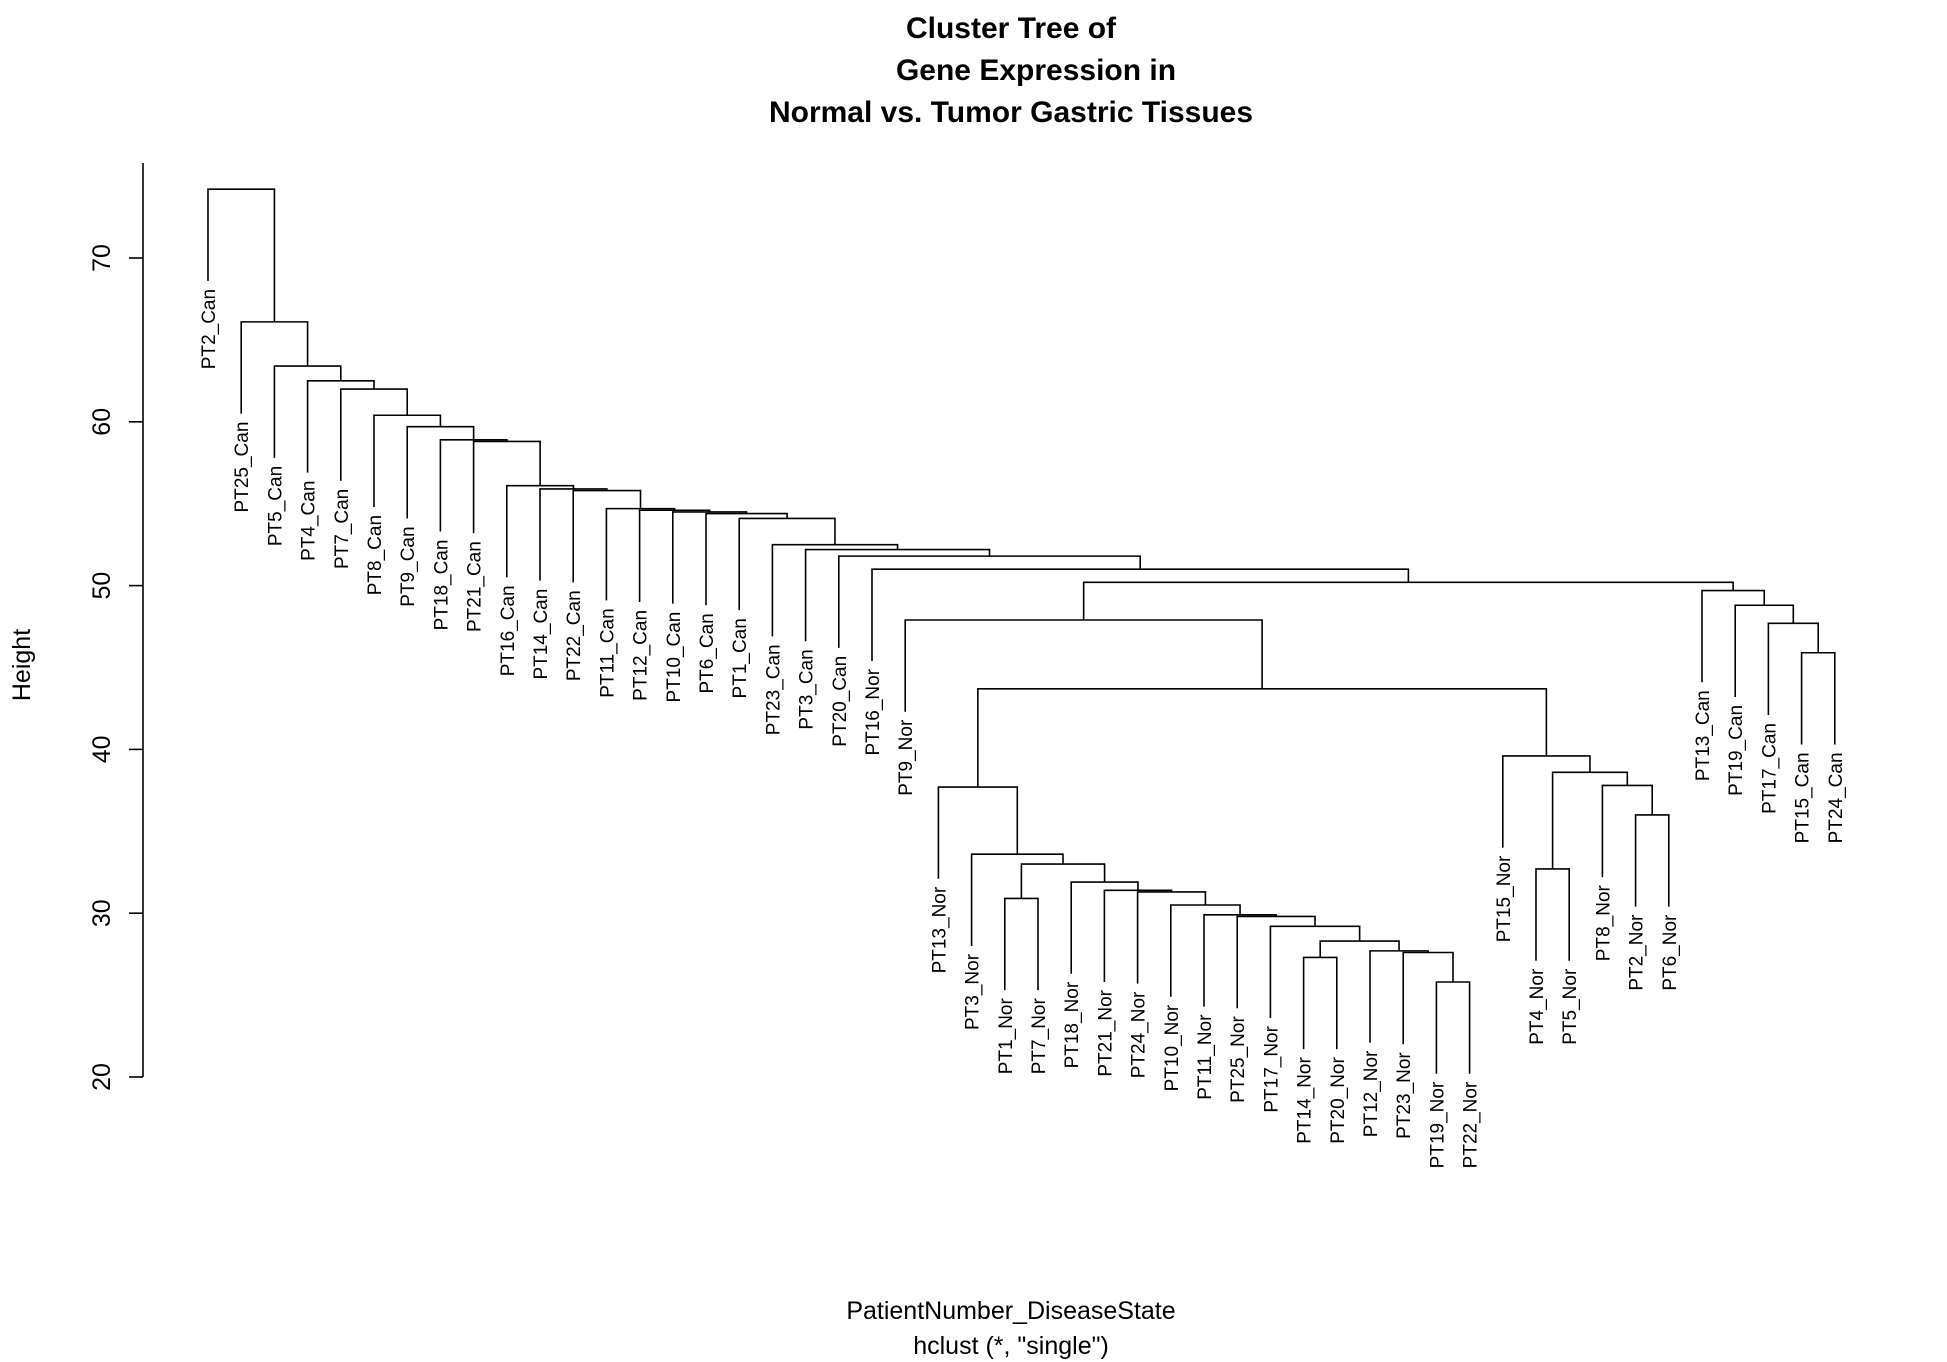 This screenshot has height=1362, width=1947. I want to click on leaf-label: PT13_Can, so click(1703, 735).